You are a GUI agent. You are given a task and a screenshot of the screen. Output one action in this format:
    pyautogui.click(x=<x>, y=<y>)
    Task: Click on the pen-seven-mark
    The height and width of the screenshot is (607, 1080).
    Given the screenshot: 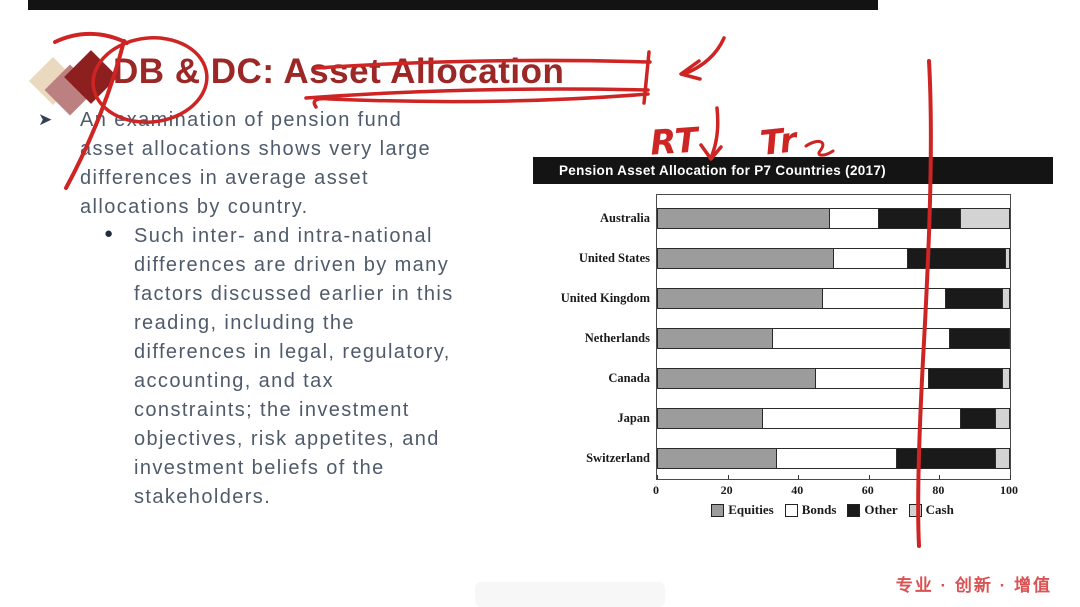 What is the action you would take?
    pyautogui.click(x=91, y=38)
    